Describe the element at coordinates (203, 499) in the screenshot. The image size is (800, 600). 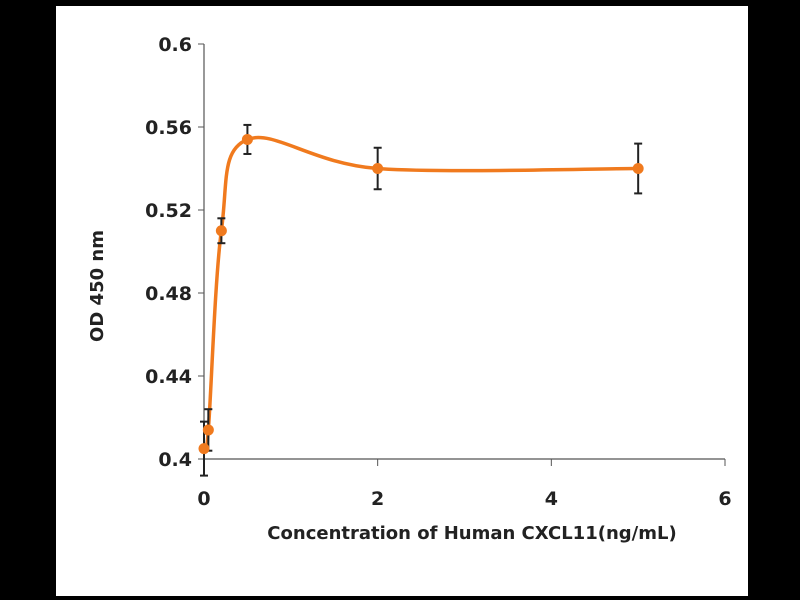
I see `x-tick-label: 0` at that location.